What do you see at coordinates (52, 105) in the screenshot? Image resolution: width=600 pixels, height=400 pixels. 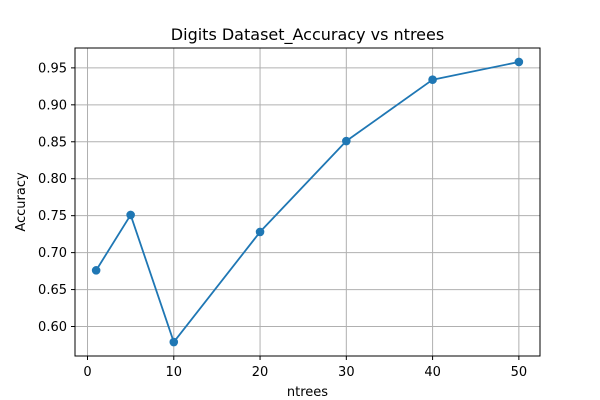 I see `y-tick-label: 0.90` at bounding box center [52, 105].